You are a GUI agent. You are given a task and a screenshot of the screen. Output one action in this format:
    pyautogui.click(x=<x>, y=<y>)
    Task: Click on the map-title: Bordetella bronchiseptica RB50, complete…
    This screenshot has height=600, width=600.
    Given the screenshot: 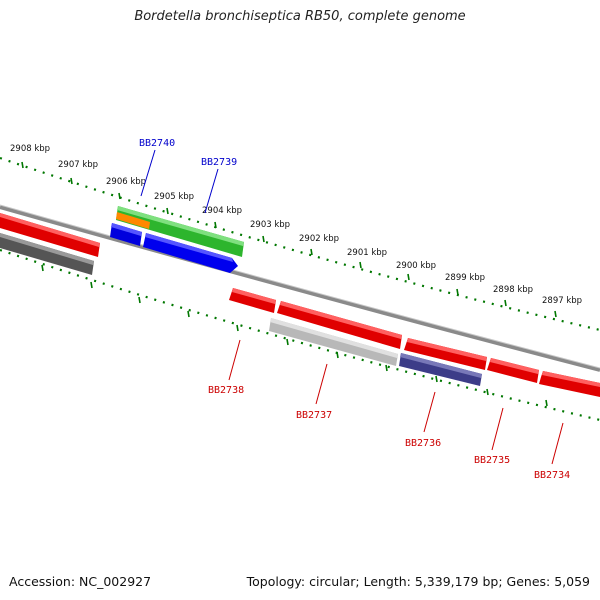 What is the action you would take?
    pyautogui.click(x=300, y=16)
    